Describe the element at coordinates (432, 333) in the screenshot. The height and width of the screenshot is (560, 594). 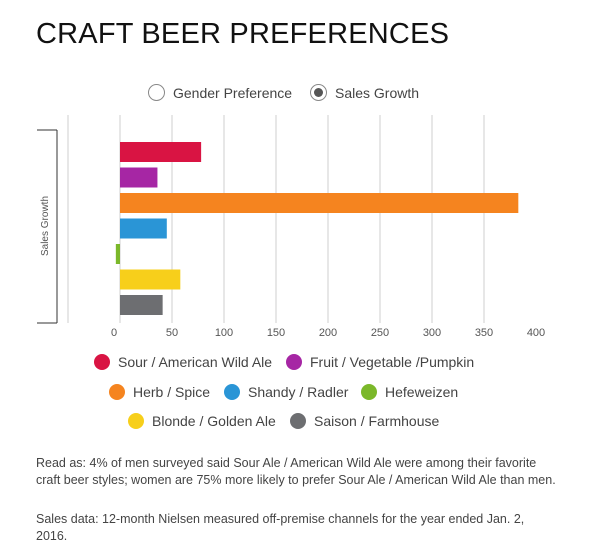
I see `x-tick-label: 300` at that location.